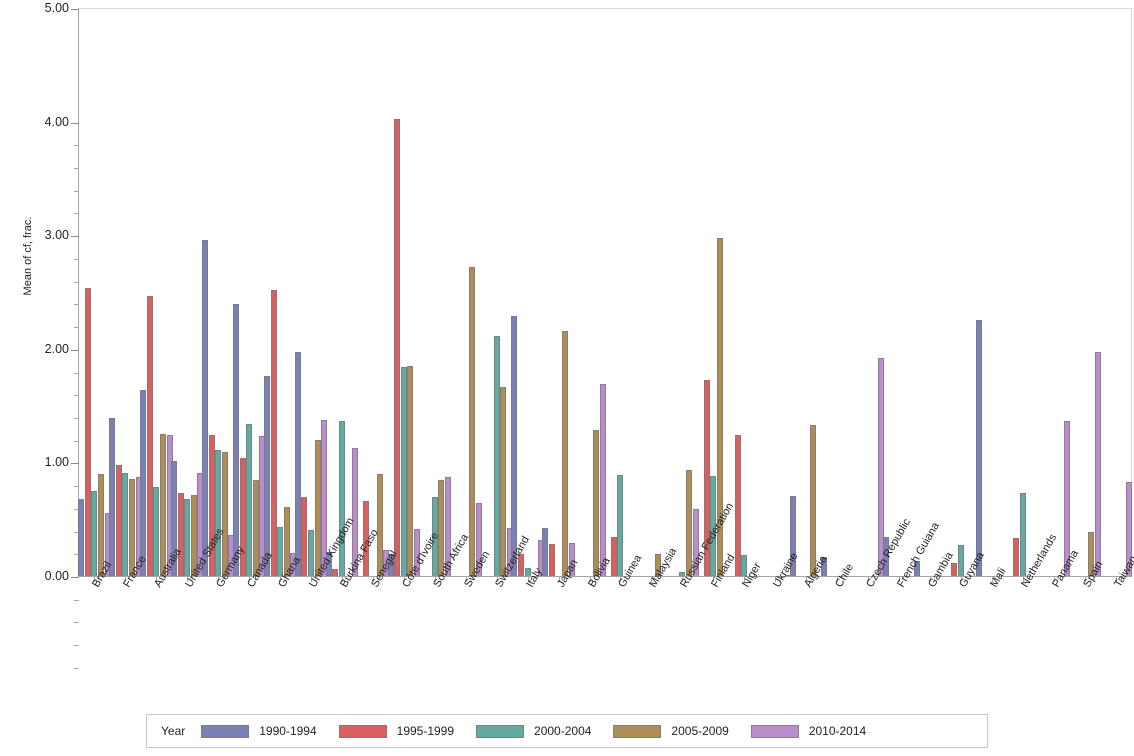 This screenshot has height=756, width=1134. What do you see at coordinates (396, 731) in the screenshot?
I see `legend-item: 1995-1999` at bounding box center [396, 731].